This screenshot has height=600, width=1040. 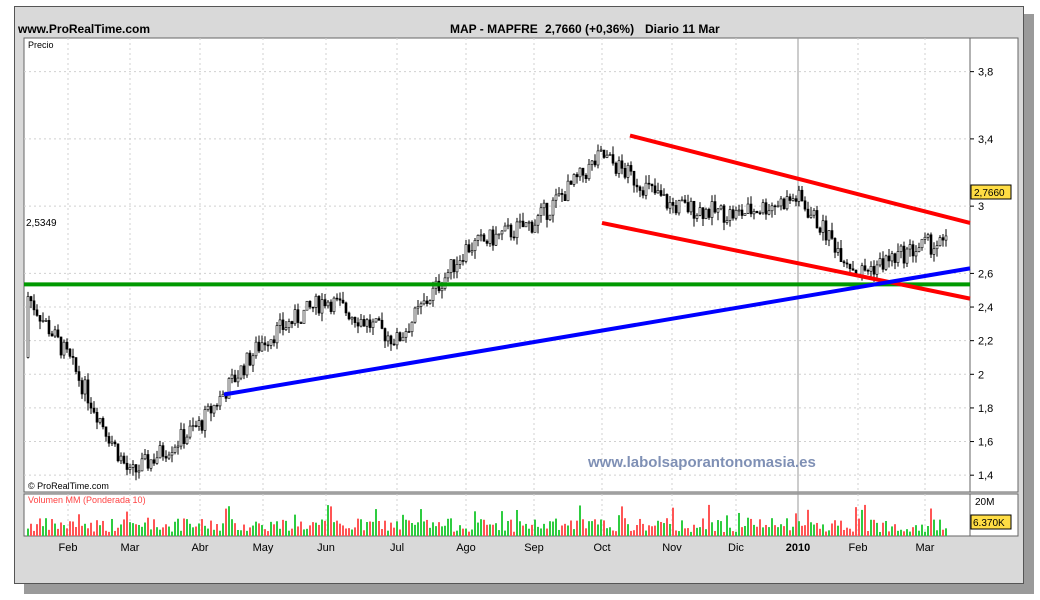 What do you see at coordinates (981, 375) in the screenshot?
I see `y-tick-label: 2` at bounding box center [981, 375].